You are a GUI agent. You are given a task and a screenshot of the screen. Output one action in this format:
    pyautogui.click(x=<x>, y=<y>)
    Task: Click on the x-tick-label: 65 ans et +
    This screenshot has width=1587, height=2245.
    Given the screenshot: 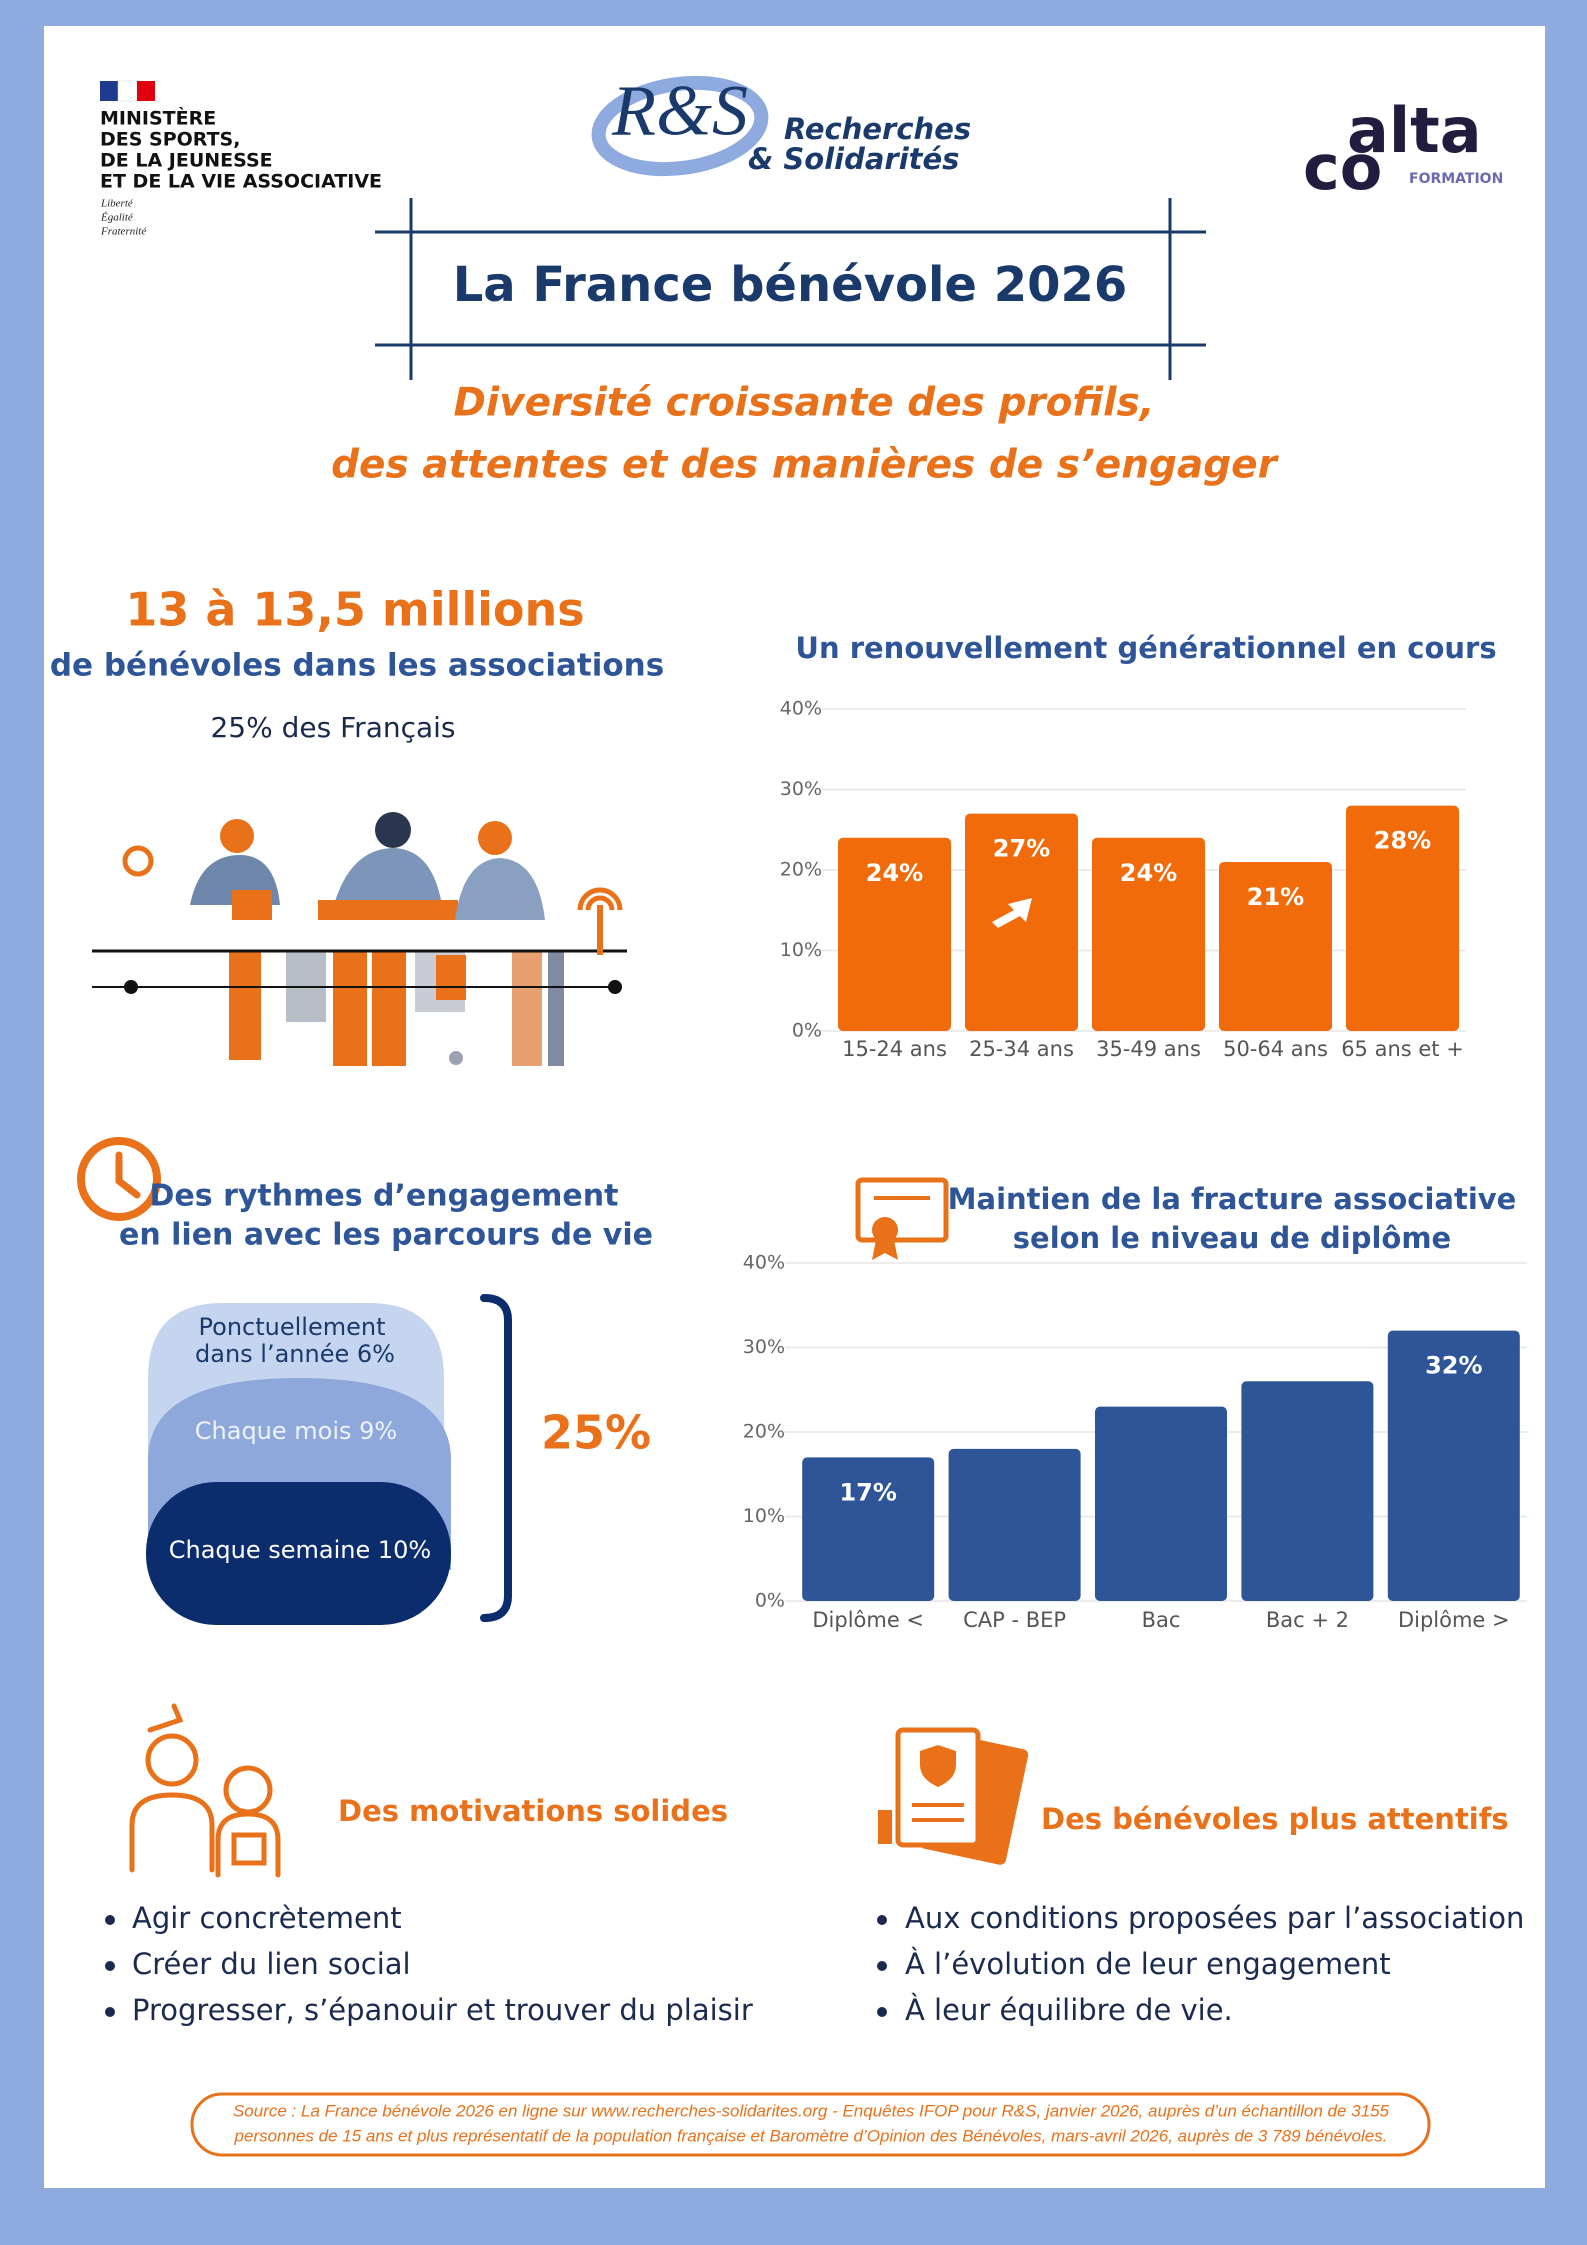 What is the action you would take?
    pyautogui.click(x=1402, y=1049)
    